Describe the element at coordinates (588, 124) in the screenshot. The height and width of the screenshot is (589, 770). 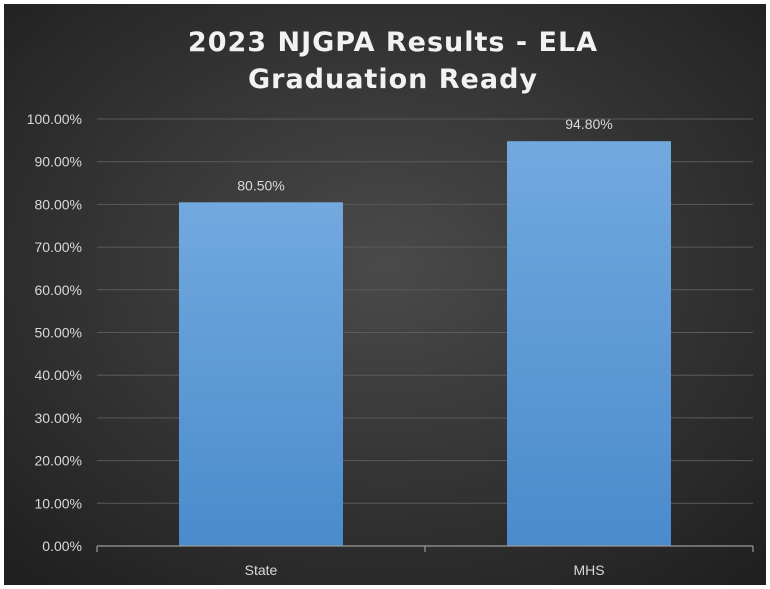
I see `data-label: 94.80%` at that location.